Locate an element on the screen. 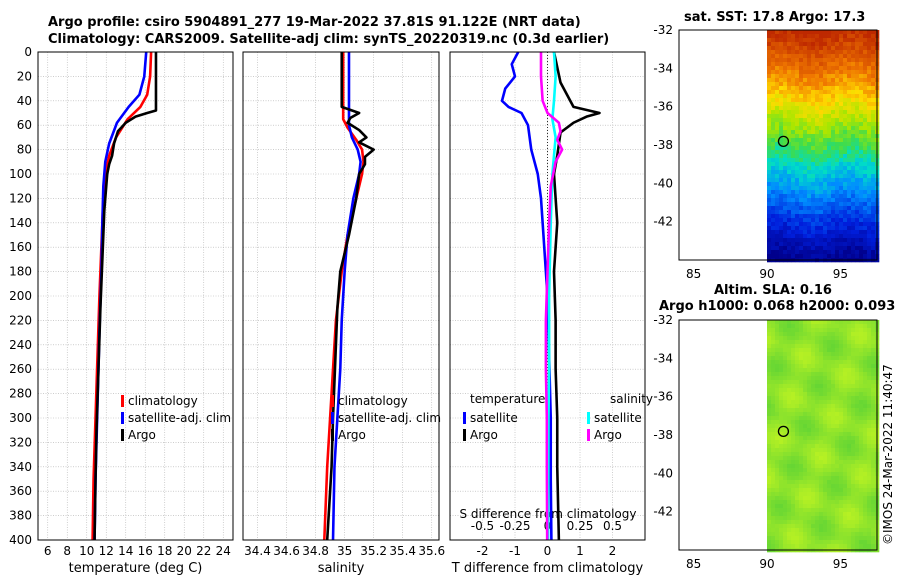  panel-1-xtick-label: 6 is located at coordinates (48, 551).